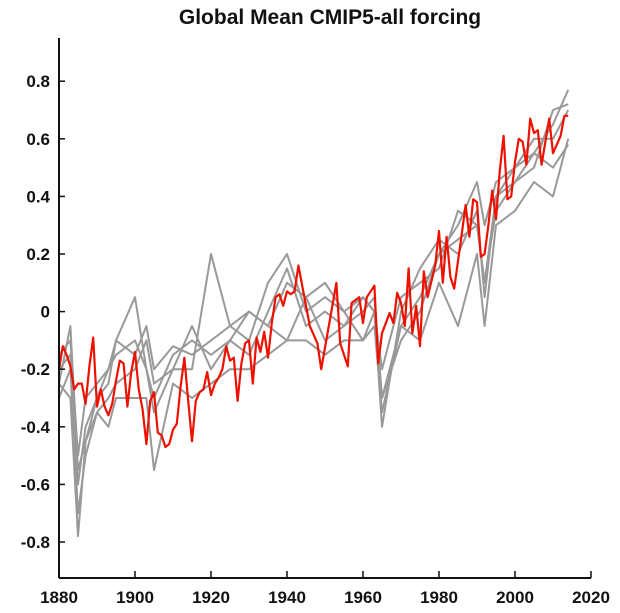 The height and width of the screenshot is (613, 620). I want to click on y-tick-label: 0.6, so click(38, 139).